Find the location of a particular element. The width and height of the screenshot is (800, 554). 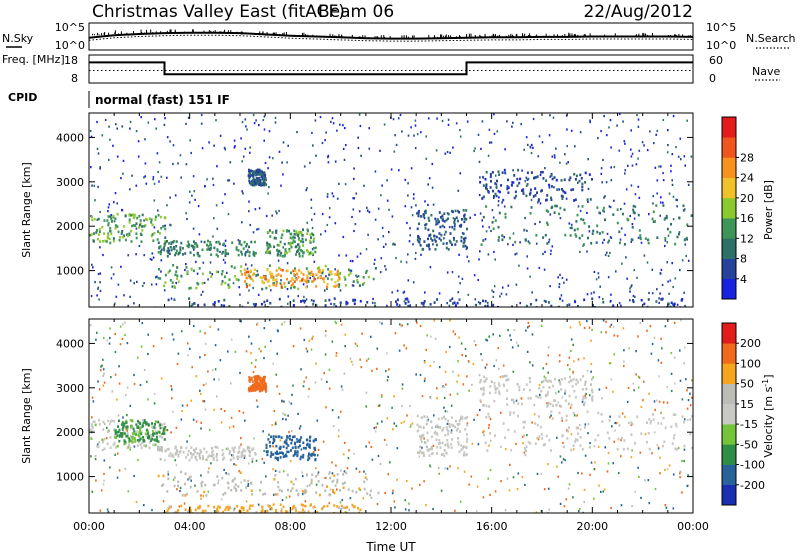

colorbar-segment is located at coordinates (729, 495).